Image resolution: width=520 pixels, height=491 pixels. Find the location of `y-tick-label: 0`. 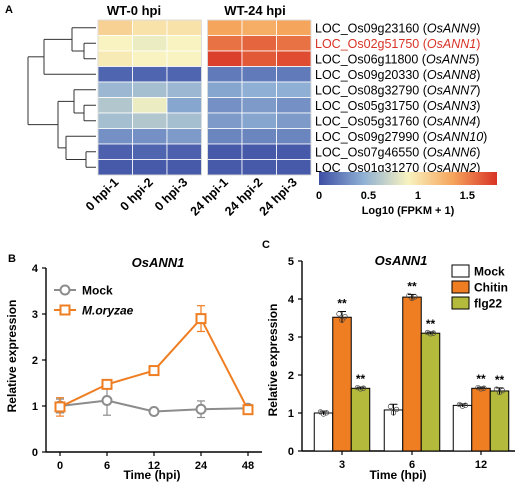

y-tick-label: 0 is located at coordinates (35, 453).